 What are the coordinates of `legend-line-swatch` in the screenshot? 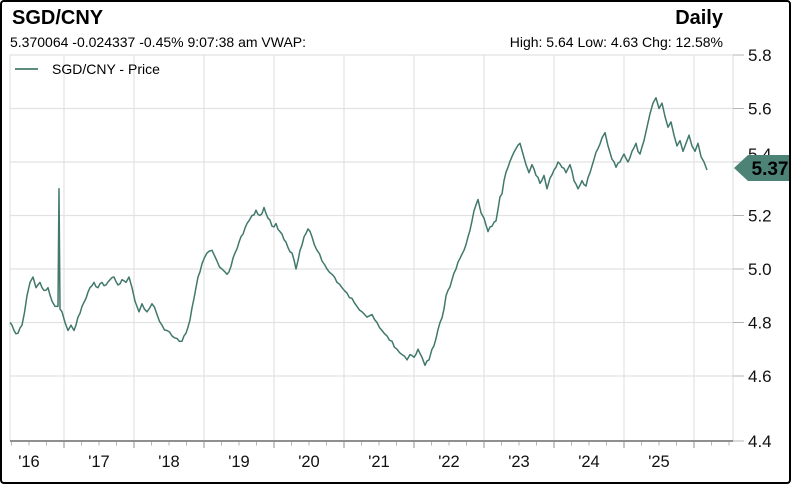 It's located at (26, 69).